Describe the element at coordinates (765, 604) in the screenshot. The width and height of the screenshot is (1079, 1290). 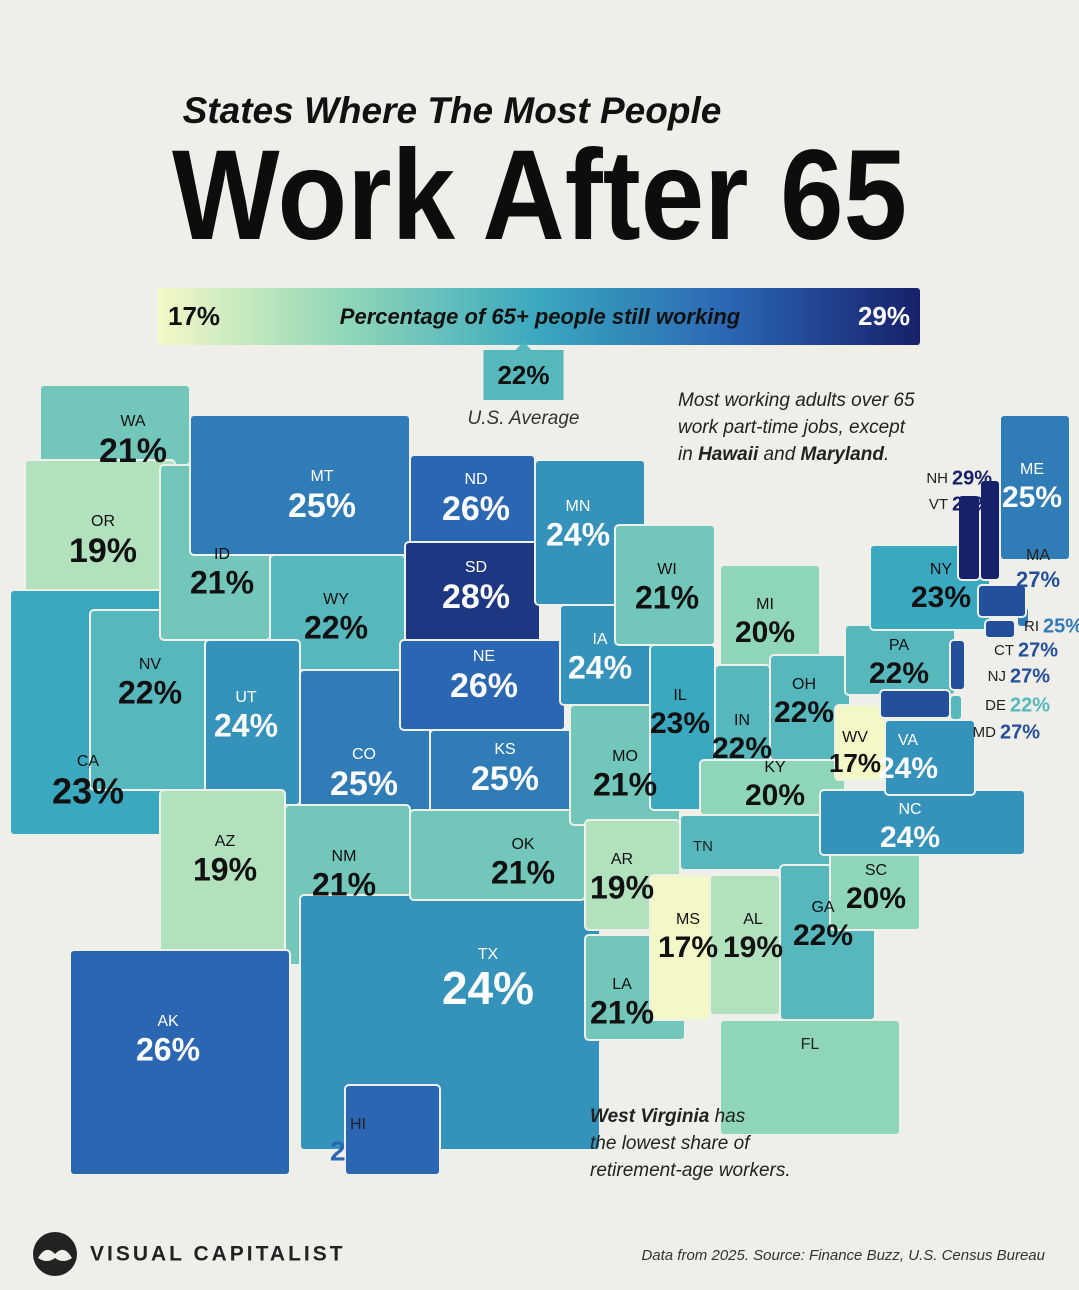
I see `state-abbr: MI` at that location.